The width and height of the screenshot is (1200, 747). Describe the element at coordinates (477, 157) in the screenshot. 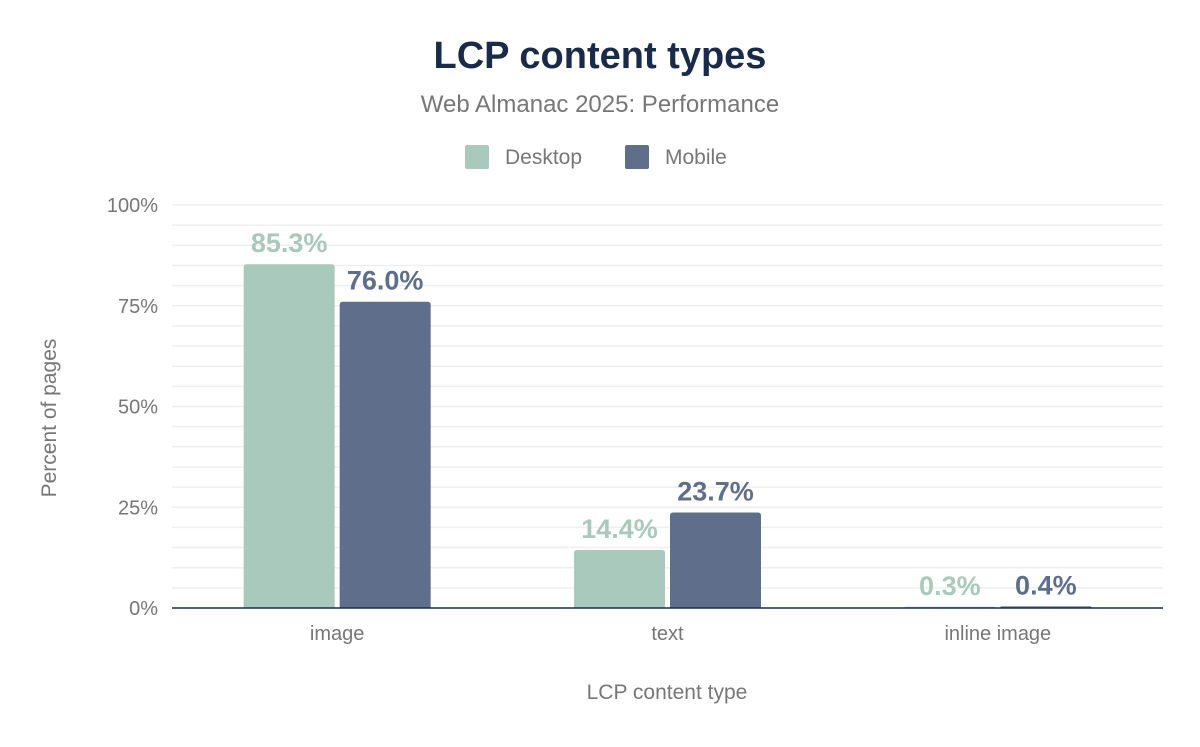

I see `legend-swatch-desktop` at that location.